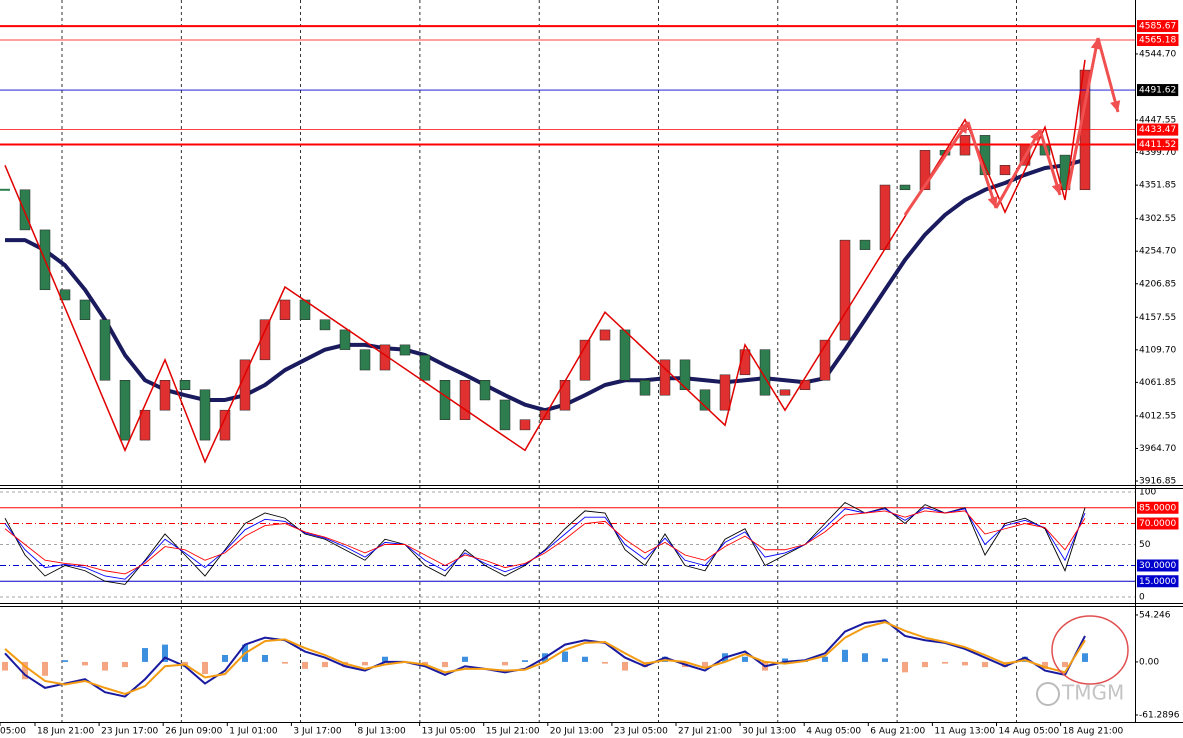 The width and height of the screenshot is (1183, 738). I want to click on y-tick-label: 4109.70, so click(1157, 350).